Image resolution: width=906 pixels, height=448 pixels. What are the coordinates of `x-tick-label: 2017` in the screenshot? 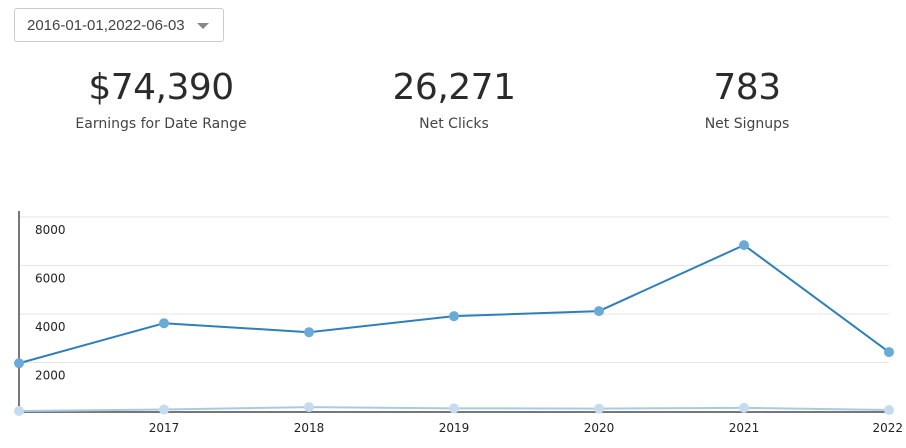 It's located at (164, 428).